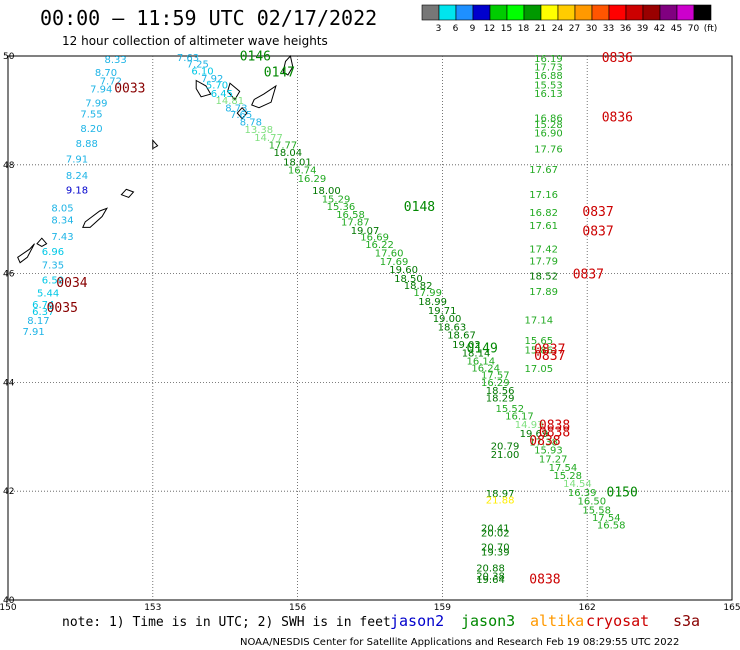  What do you see at coordinates (676, 29) in the screenshot?
I see `color-scale-label: 45` at bounding box center [676, 29].